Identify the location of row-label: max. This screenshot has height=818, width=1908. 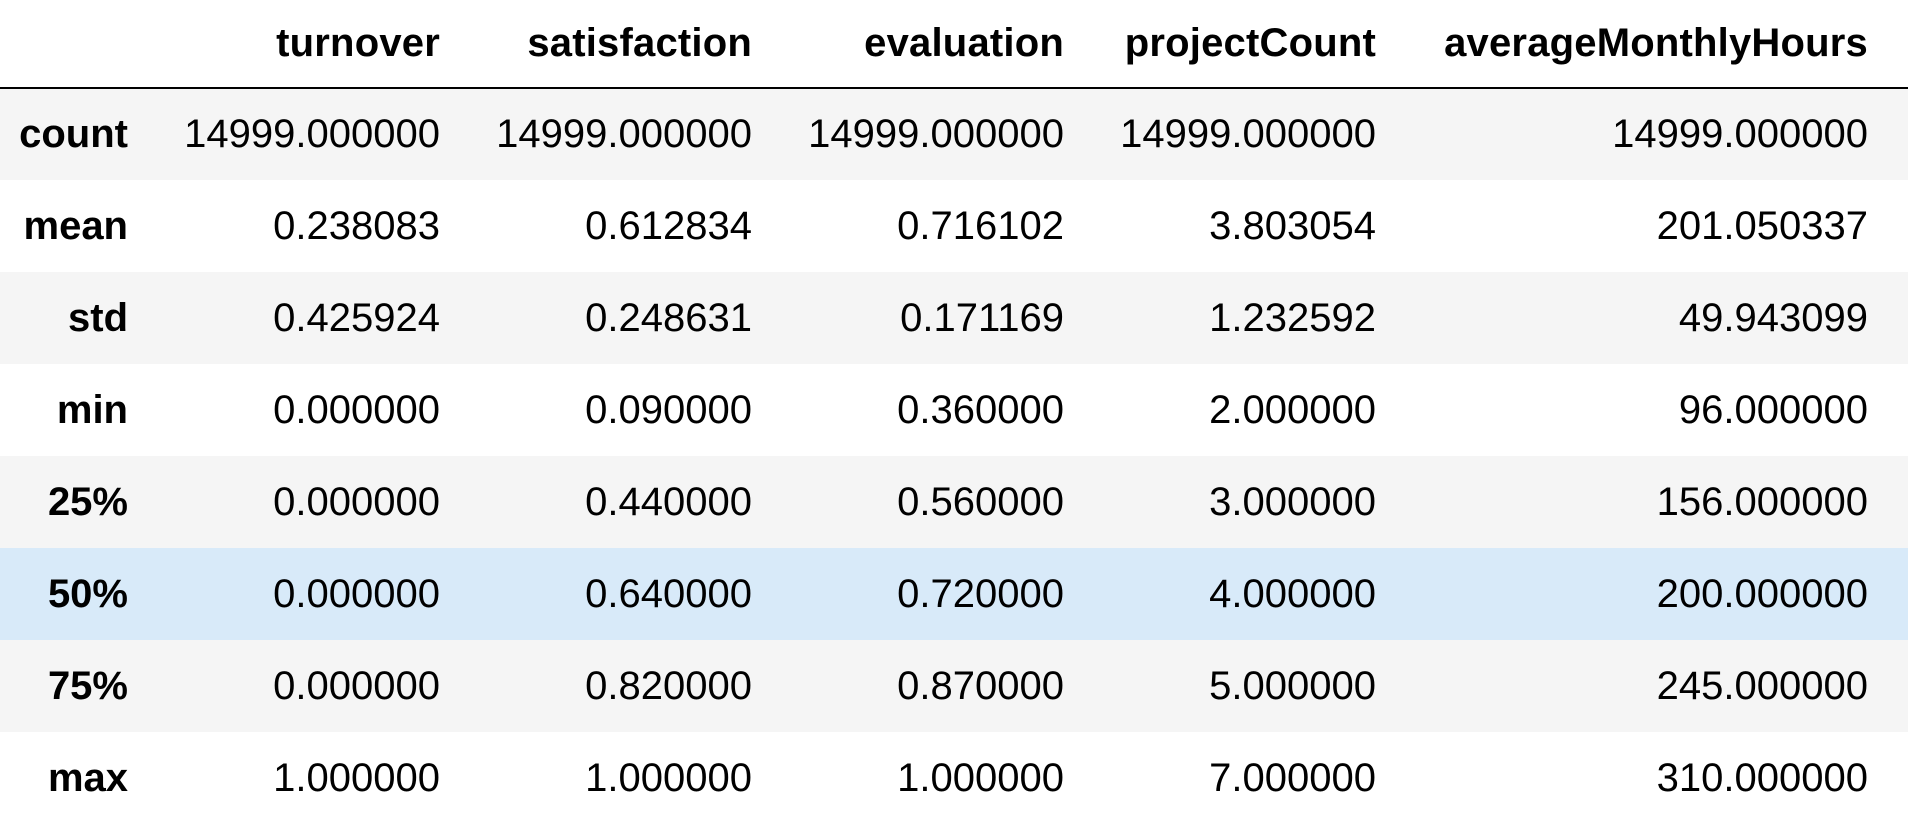
(87, 777).